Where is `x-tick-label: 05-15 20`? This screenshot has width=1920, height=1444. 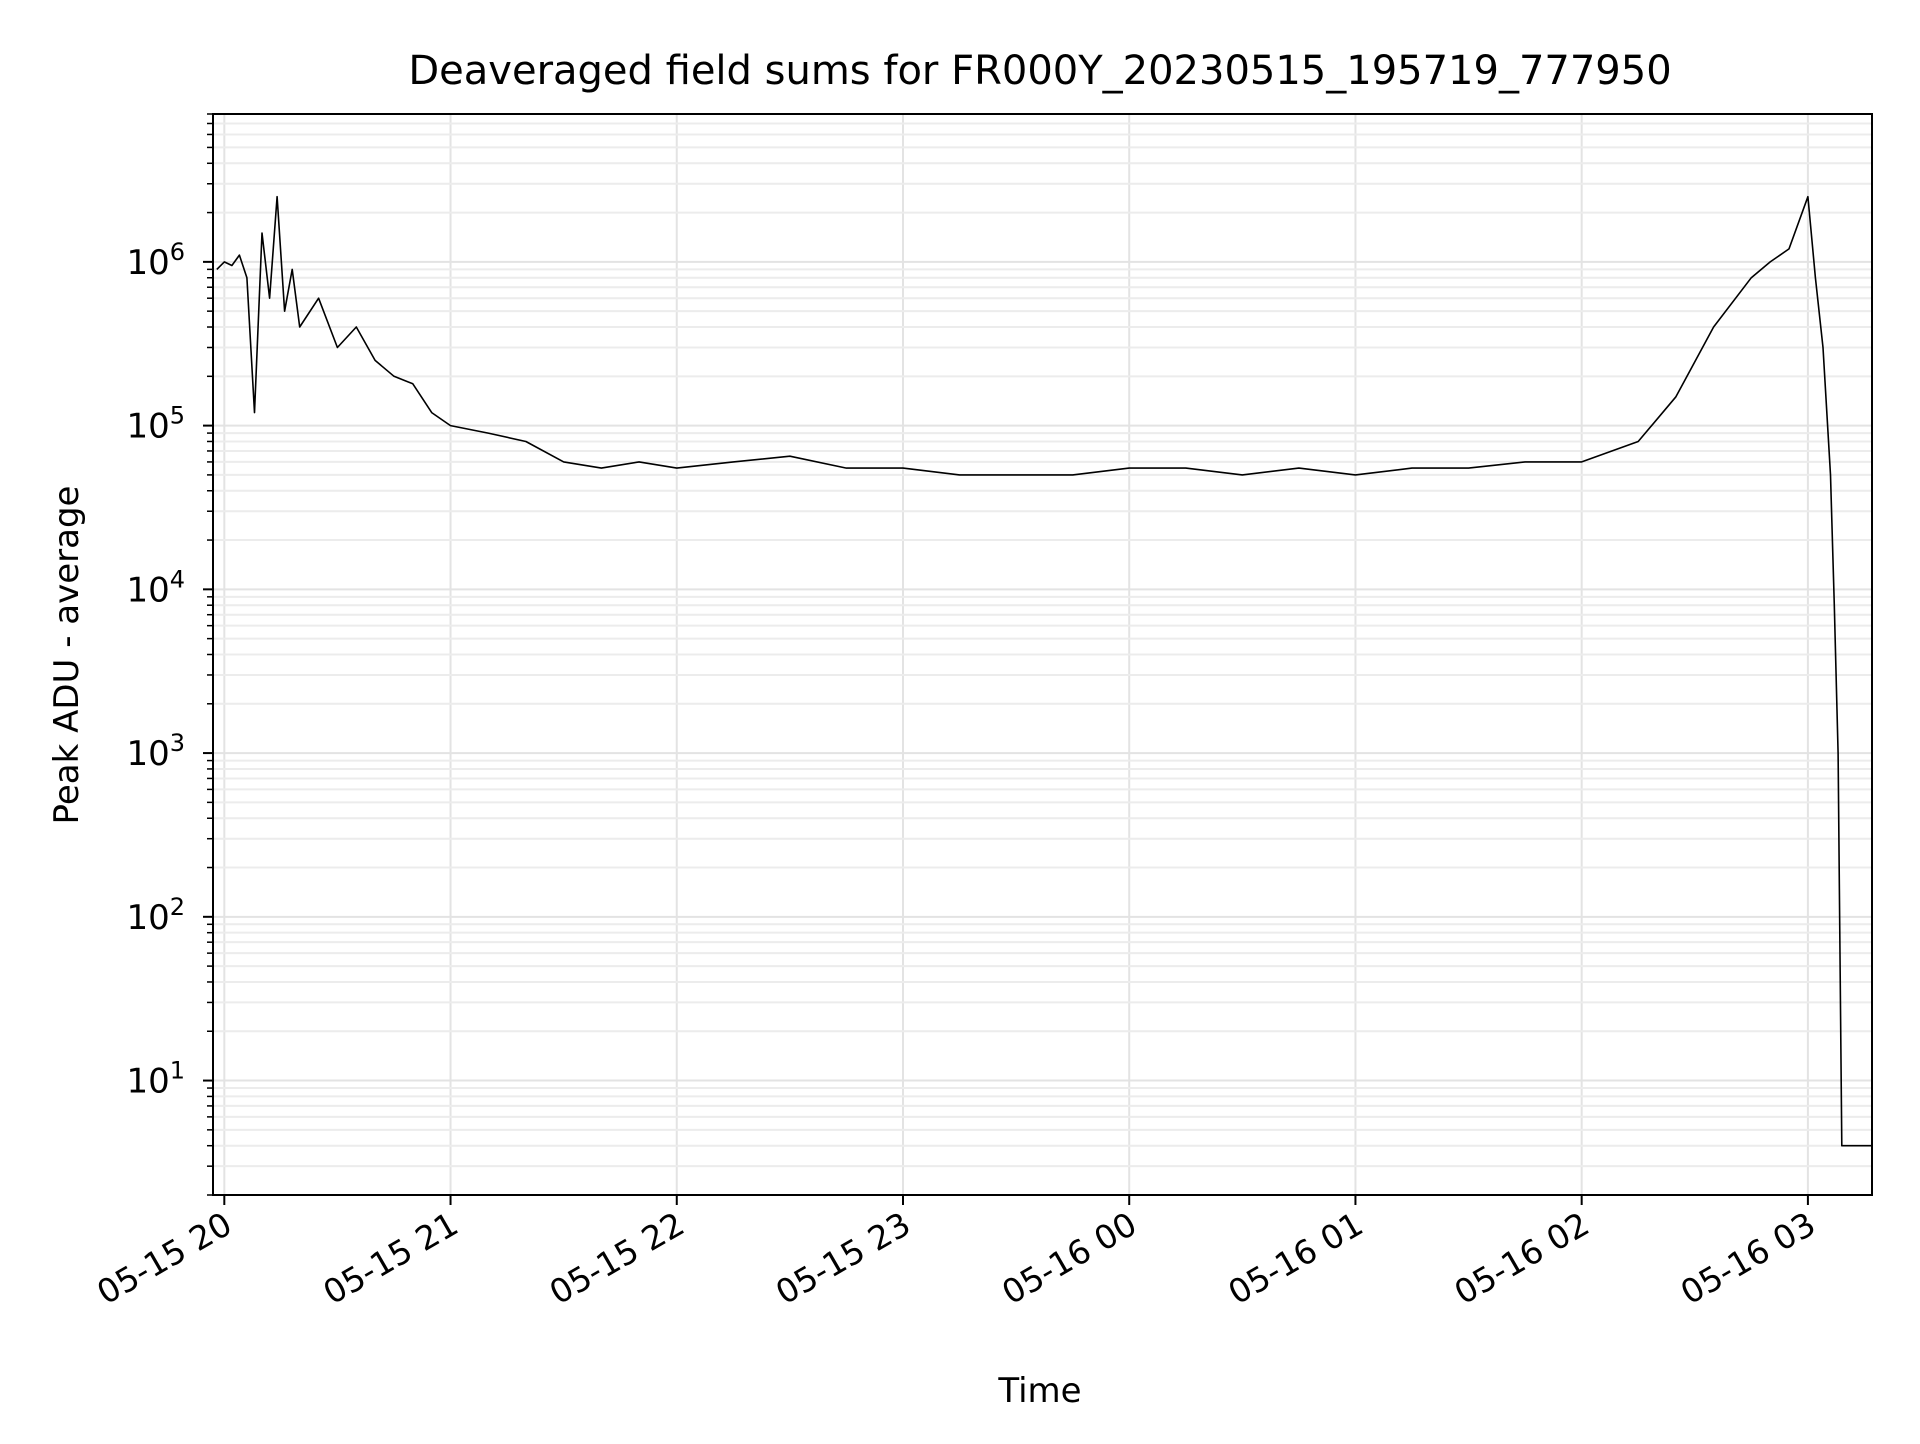 x-tick-label: 05-15 20 is located at coordinates (164, 1258).